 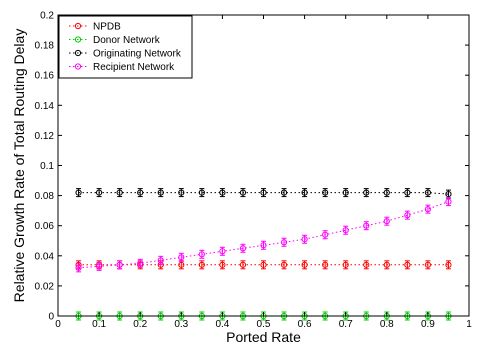 What do you see at coordinates (47, 166) in the screenshot?
I see `y-tick-label: 0.1` at bounding box center [47, 166].